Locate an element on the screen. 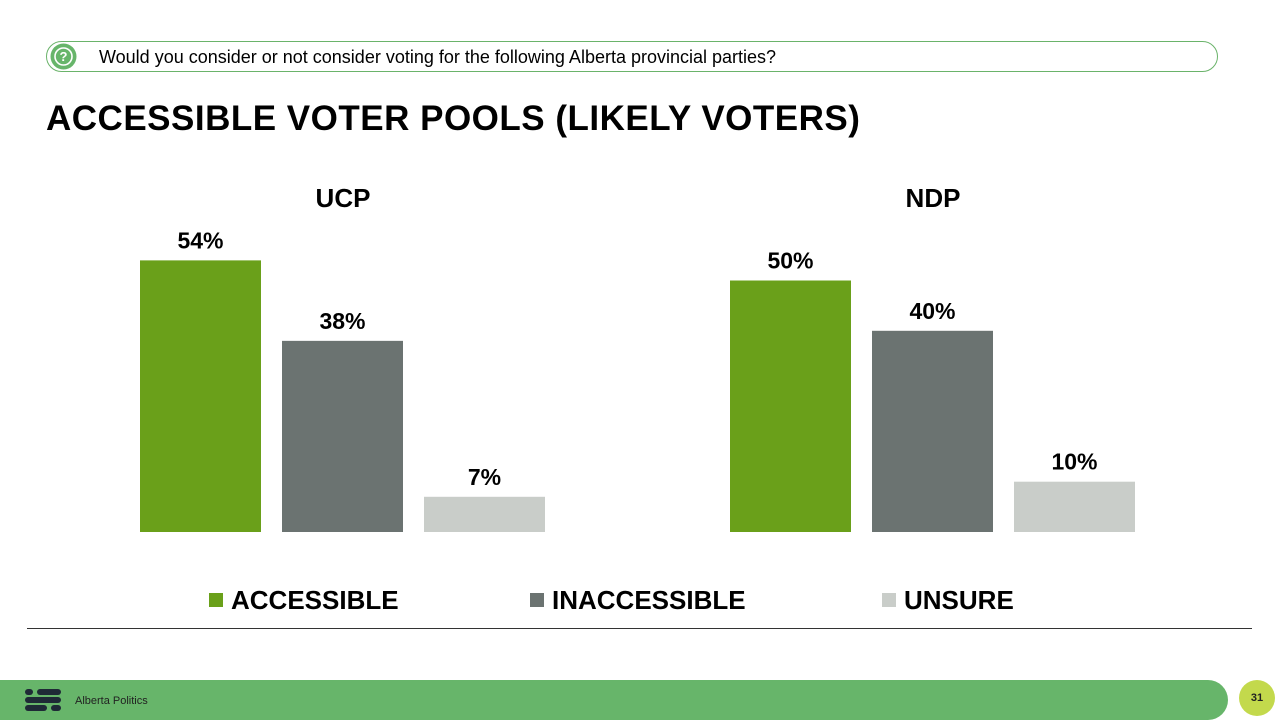  data-label-ucp-accessible: 54% is located at coordinates (200, 240).